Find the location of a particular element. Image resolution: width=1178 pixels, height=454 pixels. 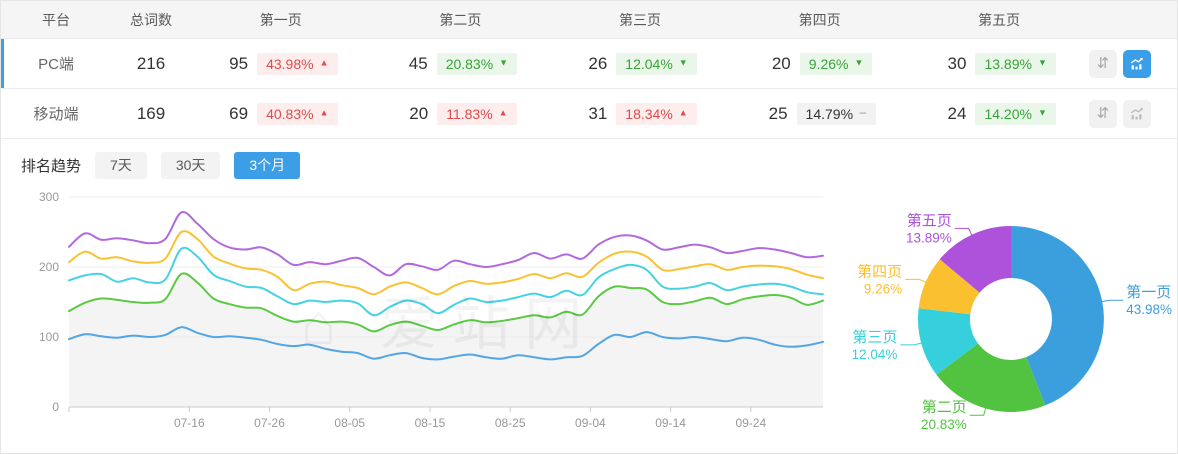

svg-text: 09-24 is located at coordinates (750, 423).